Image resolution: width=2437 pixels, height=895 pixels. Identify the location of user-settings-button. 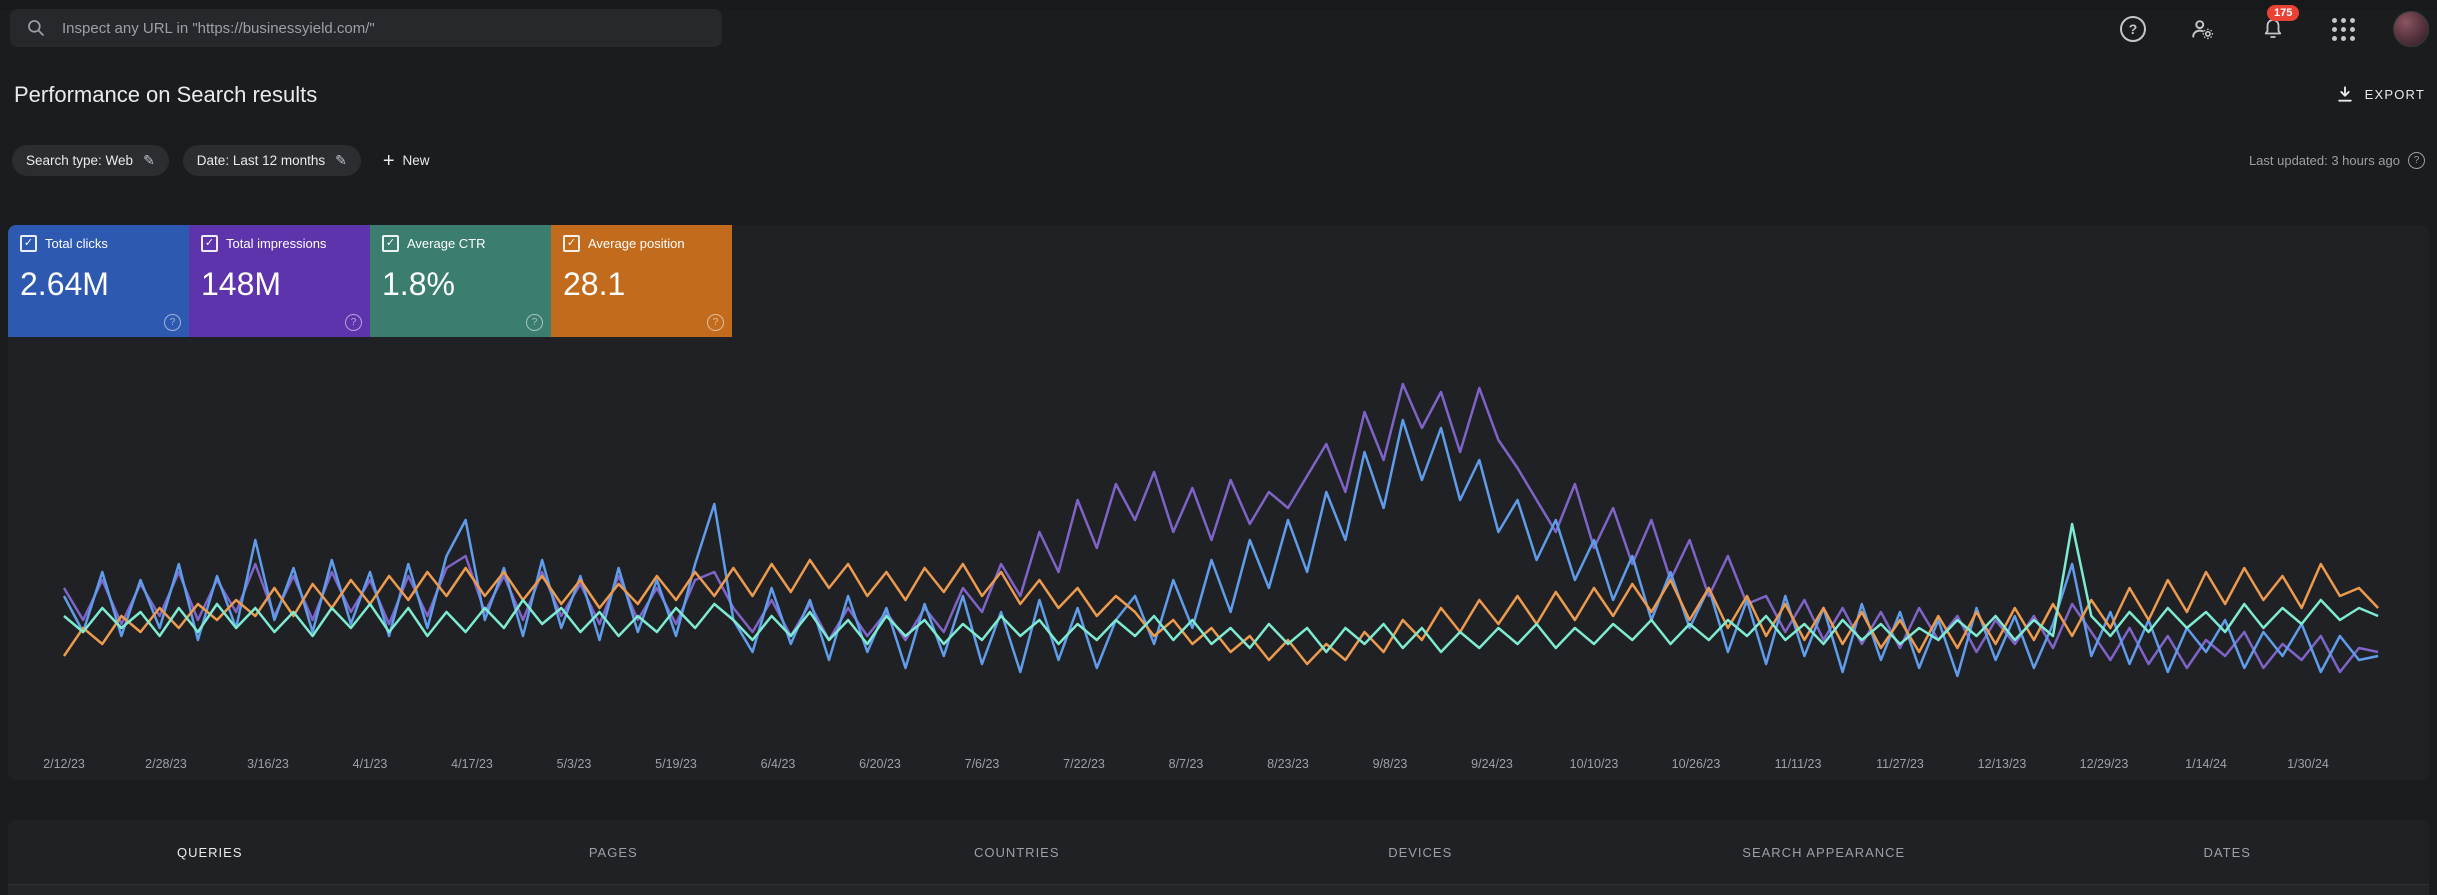
(2203, 29).